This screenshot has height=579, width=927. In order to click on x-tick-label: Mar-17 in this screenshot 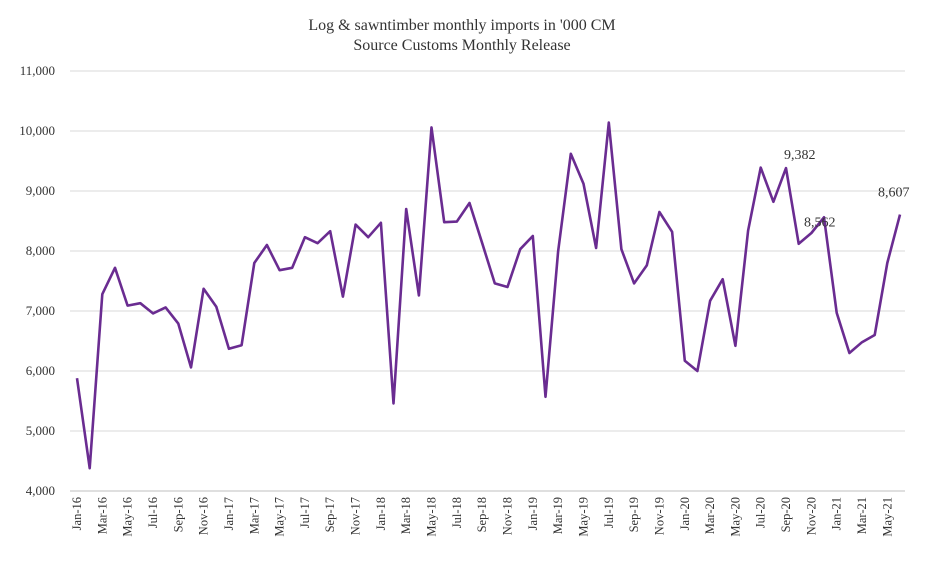, I will do `click(254, 515)`.